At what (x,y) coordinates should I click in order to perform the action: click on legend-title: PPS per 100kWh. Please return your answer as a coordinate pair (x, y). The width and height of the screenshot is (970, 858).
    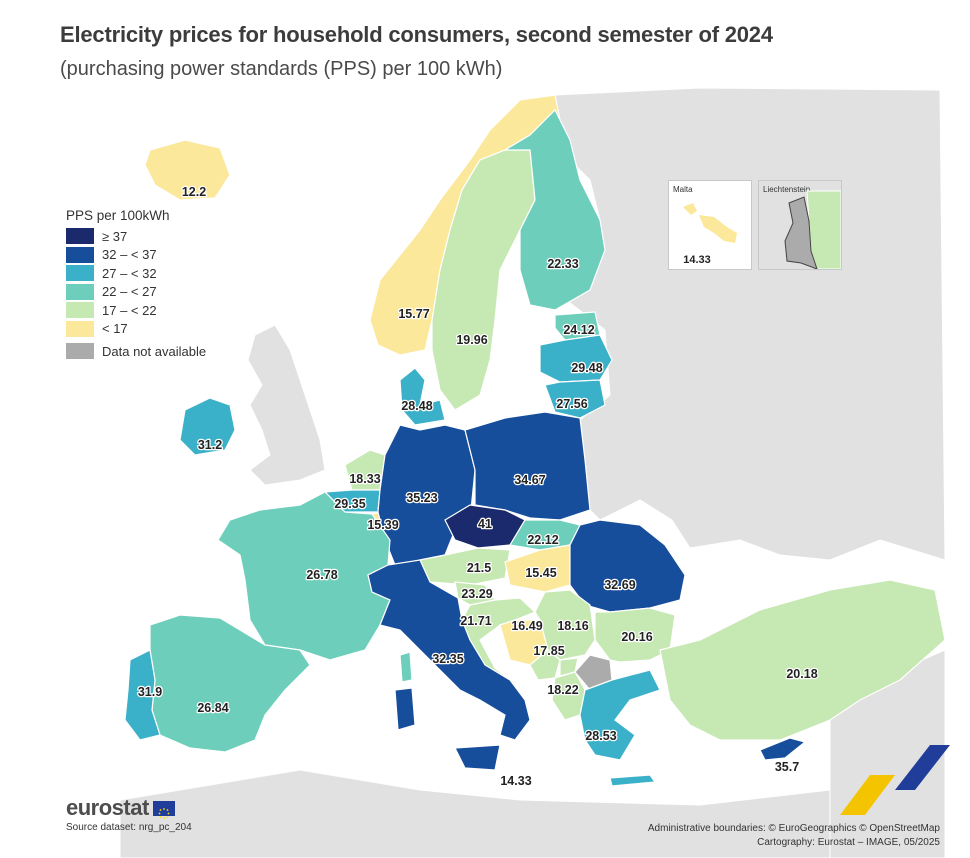
    Looking at the image, I should click on (118, 215).